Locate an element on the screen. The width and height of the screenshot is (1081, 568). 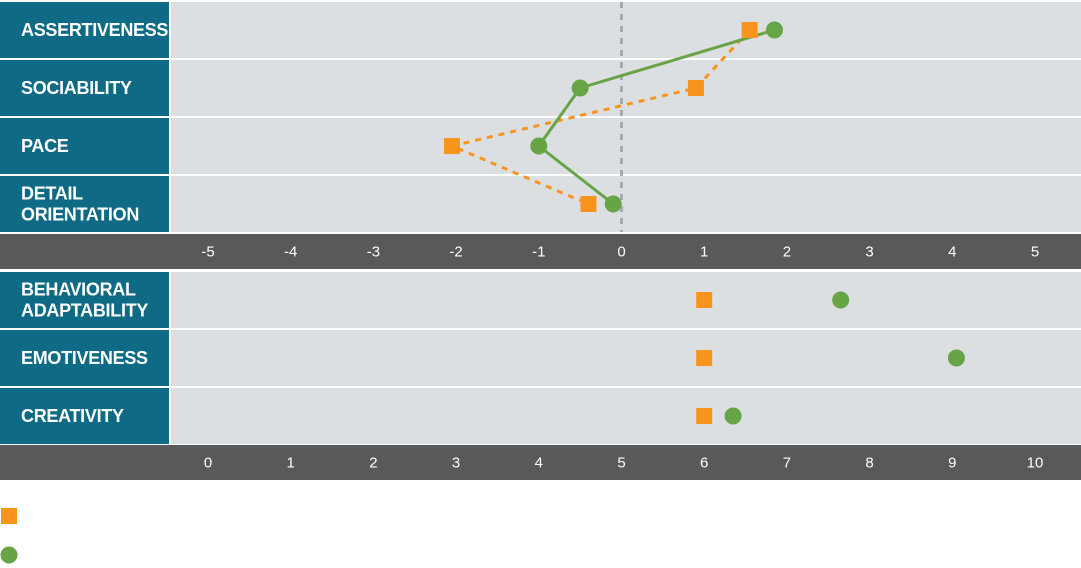
x-tick-label: -4 is located at coordinates (290, 252).